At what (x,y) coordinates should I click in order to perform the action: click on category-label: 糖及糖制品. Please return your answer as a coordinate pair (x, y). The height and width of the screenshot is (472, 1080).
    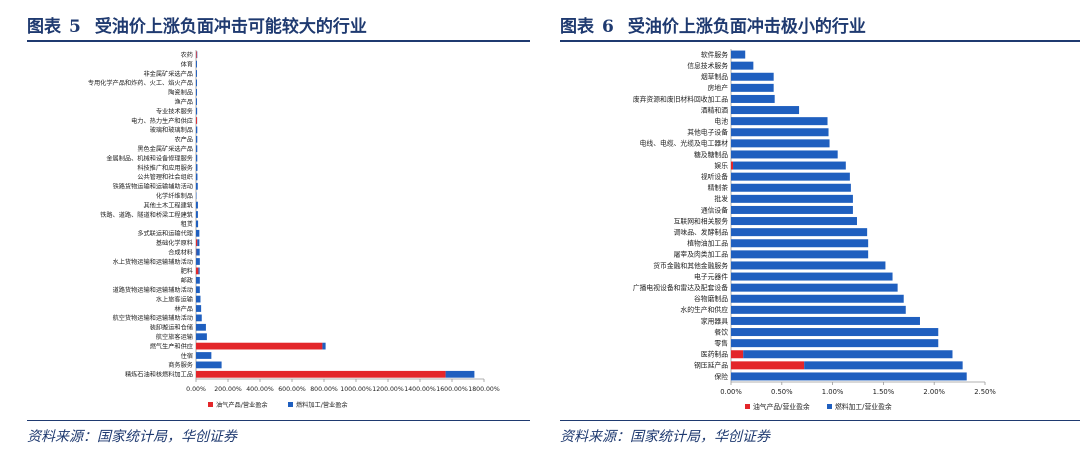
    Looking at the image, I should click on (711, 154).